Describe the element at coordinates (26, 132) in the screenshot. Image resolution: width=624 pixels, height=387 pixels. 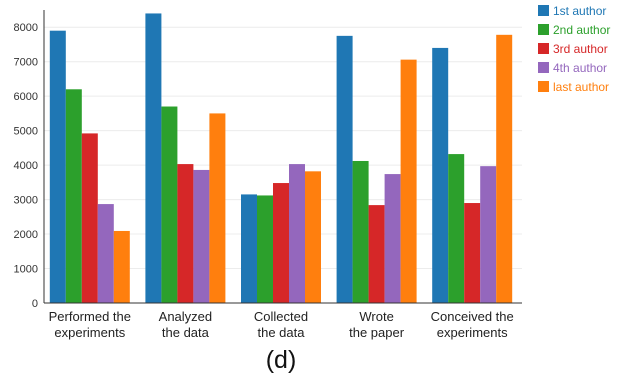
I see `y-tick-label: 5000` at that location.